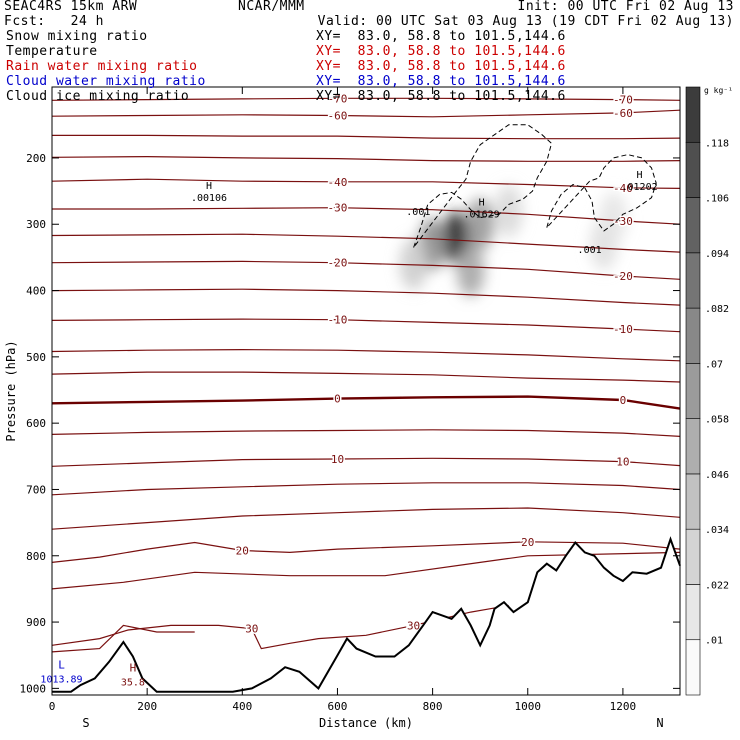 This screenshot has width=740, height=740. I want to click on y-tick-label: 900, so click(36, 622).